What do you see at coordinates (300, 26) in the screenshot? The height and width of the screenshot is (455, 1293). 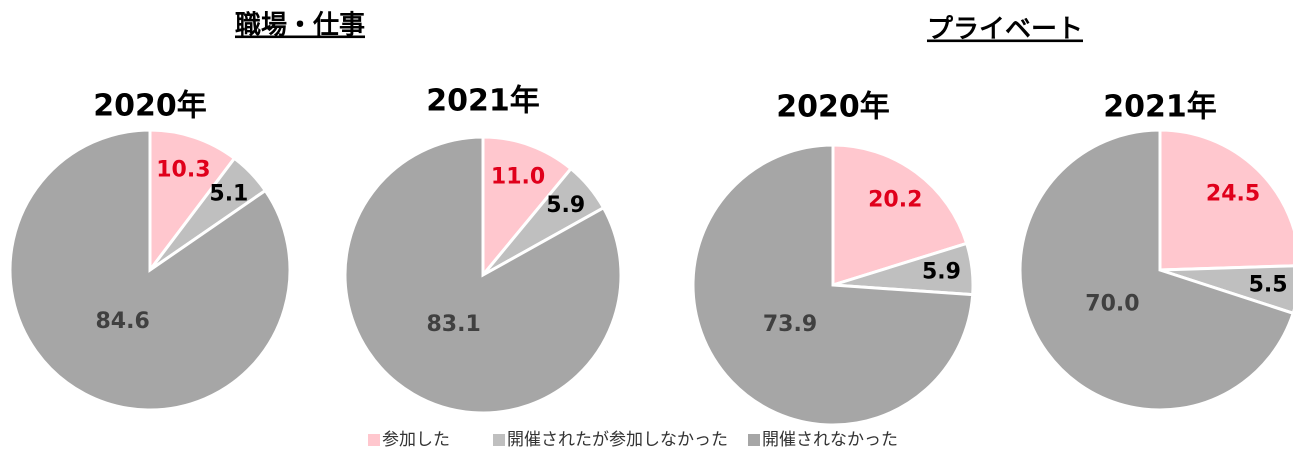 I see `group-title: 職場・仕事` at bounding box center [300, 26].